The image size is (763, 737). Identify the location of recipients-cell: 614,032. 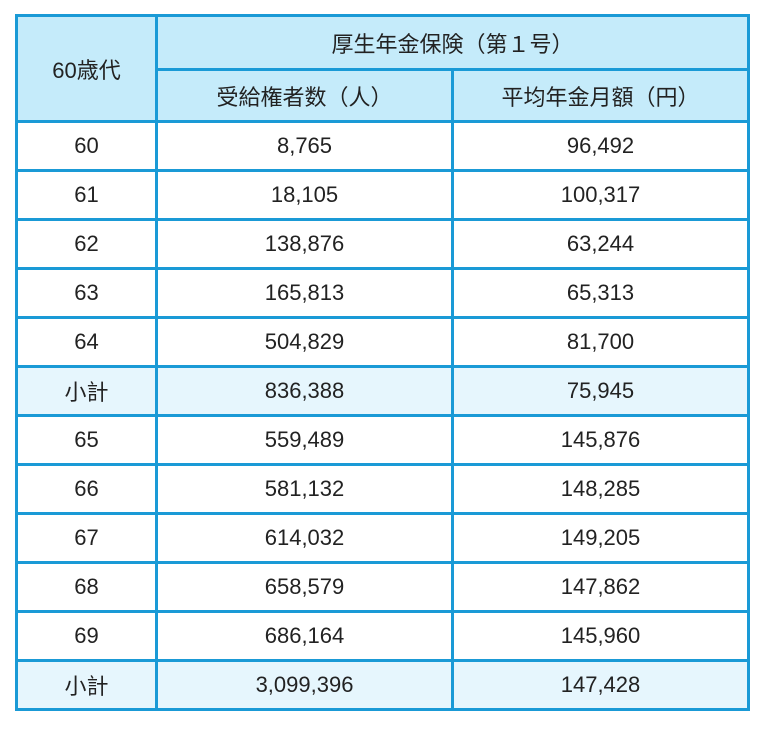
(304, 538).